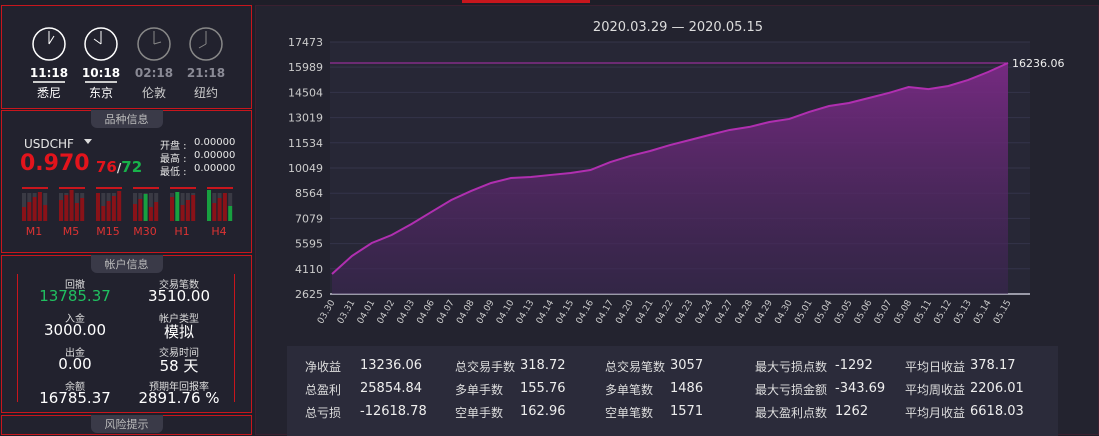  Describe the element at coordinates (526, 1) in the screenshot. I see `active-indicator` at that location.